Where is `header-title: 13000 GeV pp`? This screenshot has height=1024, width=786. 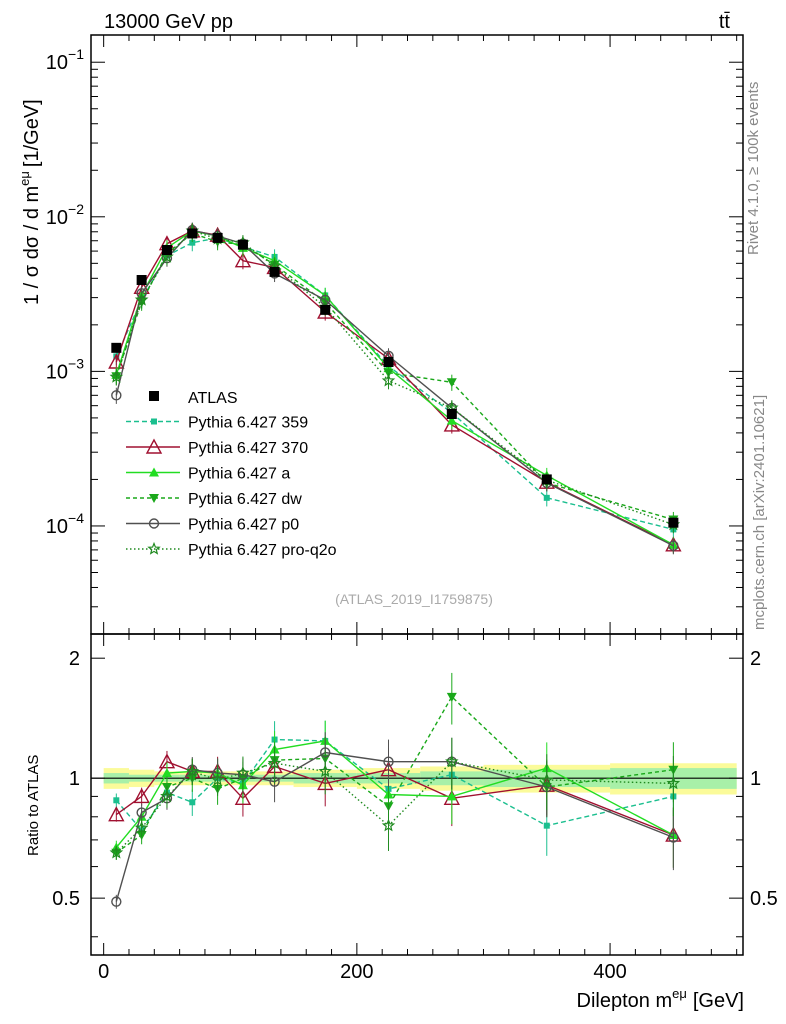
header-title: 13000 GeV pp is located at coordinates (168, 22).